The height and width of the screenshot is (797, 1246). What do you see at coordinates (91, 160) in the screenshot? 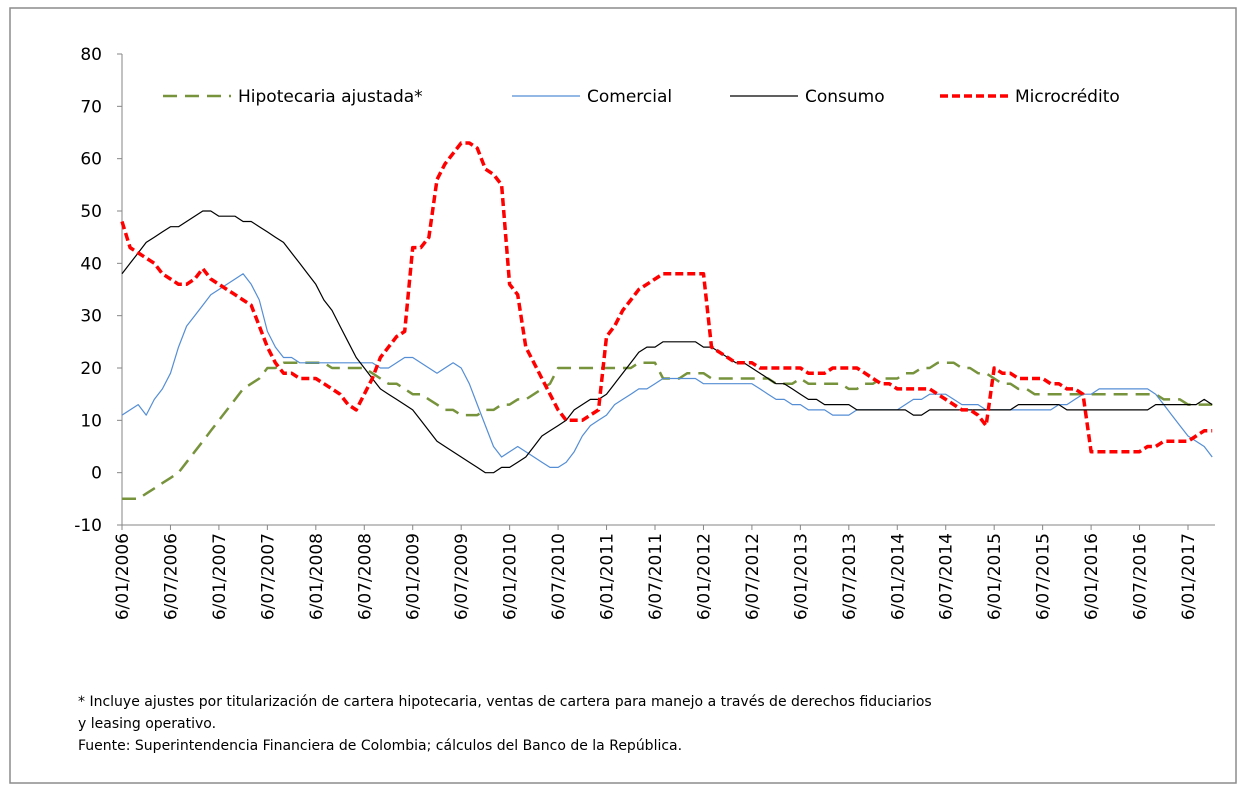
I see `y-tick-label: 60` at bounding box center [91, 160].